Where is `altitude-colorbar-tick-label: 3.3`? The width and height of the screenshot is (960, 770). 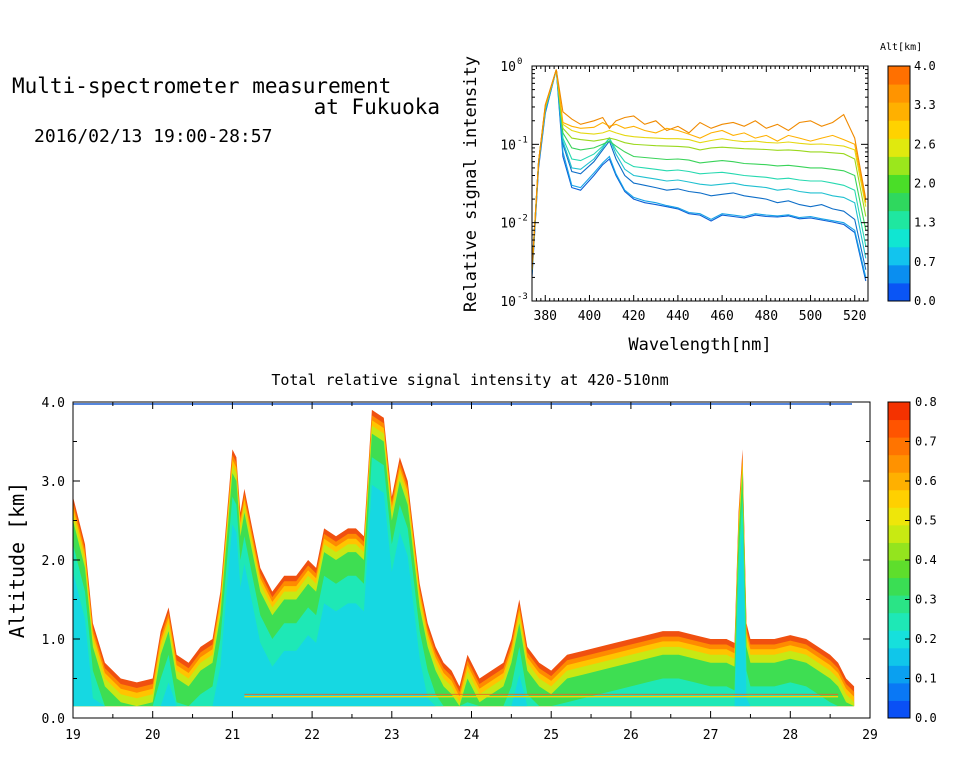 altitude-colorbar-tick-label: 3.3 is located at coordinates (925, 105).